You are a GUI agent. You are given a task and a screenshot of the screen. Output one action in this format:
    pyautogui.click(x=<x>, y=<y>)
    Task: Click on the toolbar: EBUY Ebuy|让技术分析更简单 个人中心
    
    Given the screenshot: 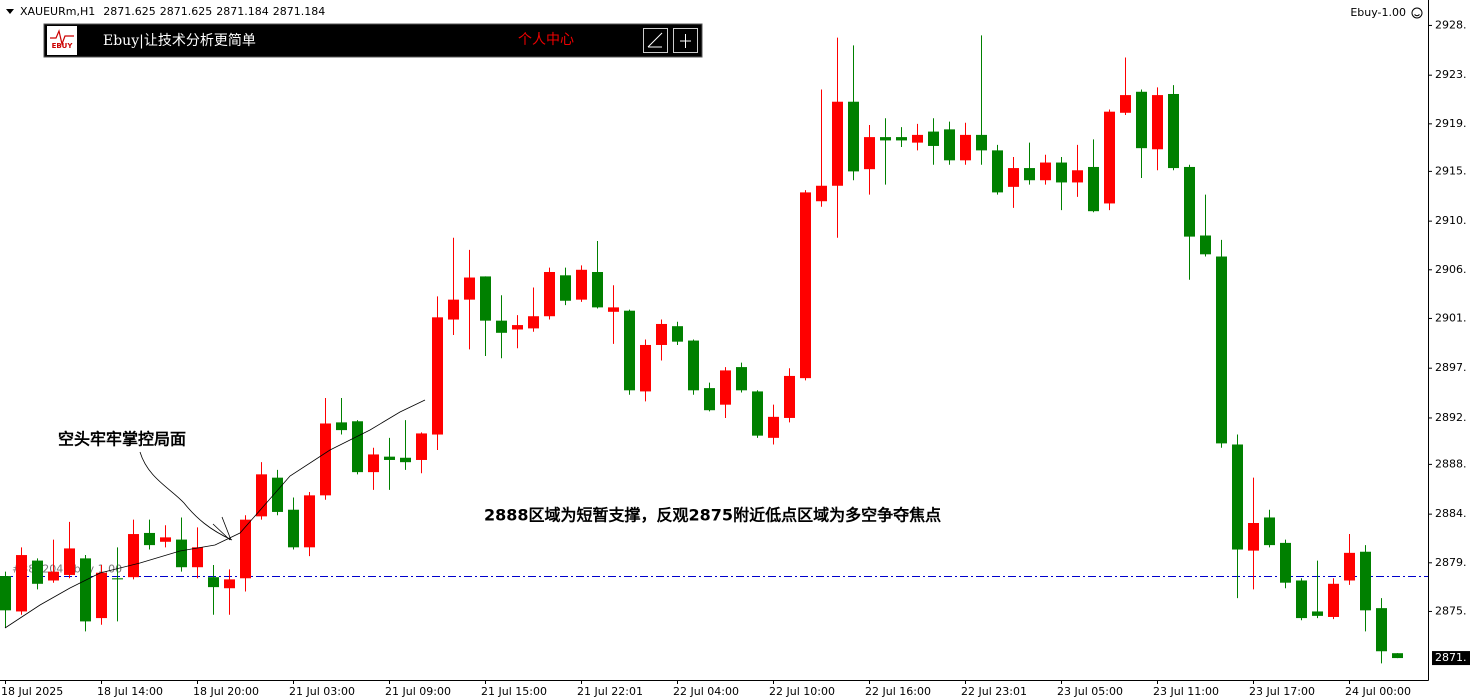 What is the action you would take?
    pyautogui.click(x=373, y=40)
    